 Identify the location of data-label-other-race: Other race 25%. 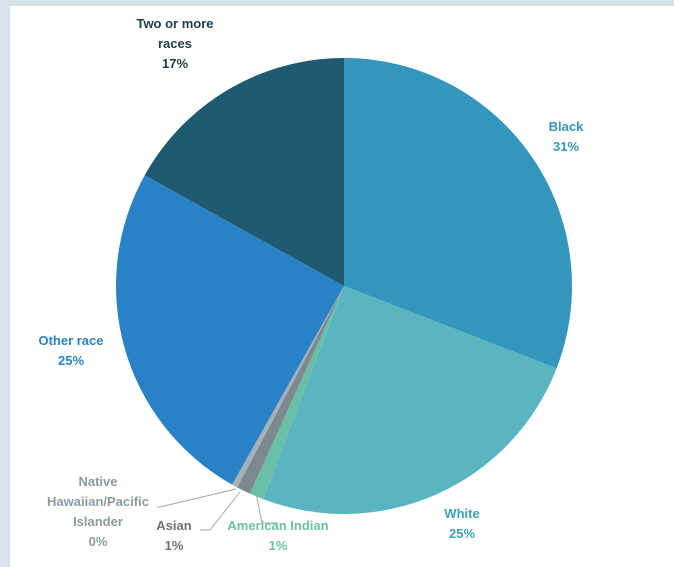
(70, 350).